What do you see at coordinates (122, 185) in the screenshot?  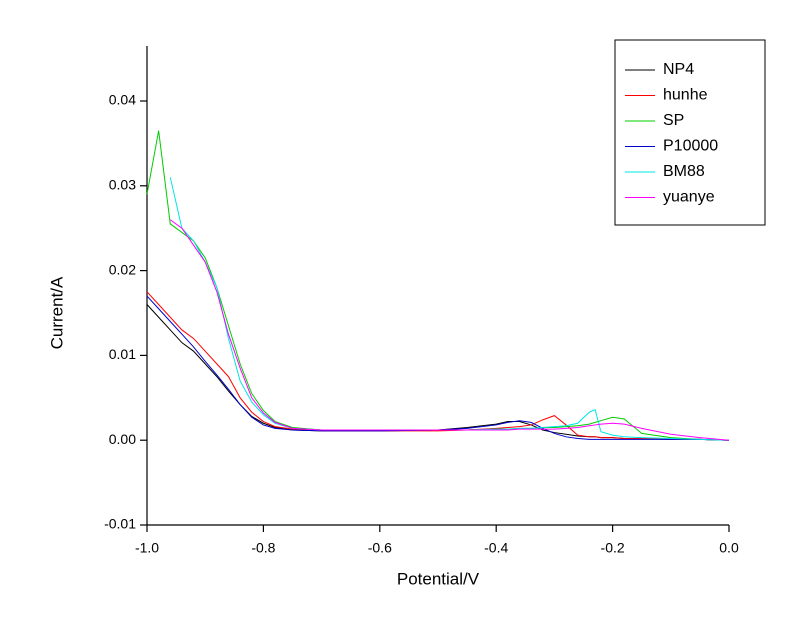 I see `y-tick-label: 0.03` at bounding box center [122, 185].